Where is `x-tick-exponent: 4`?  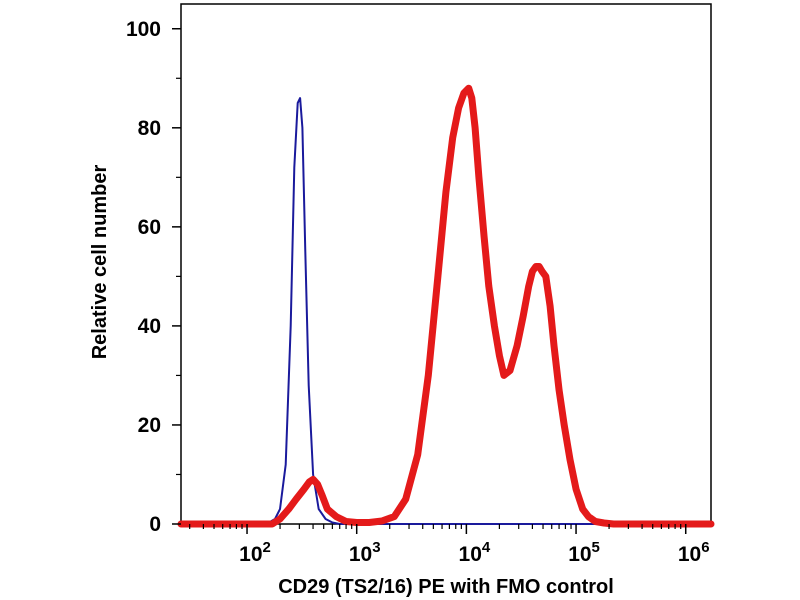 x-tick-exponent: 4 is located at coordinates (486, 547).